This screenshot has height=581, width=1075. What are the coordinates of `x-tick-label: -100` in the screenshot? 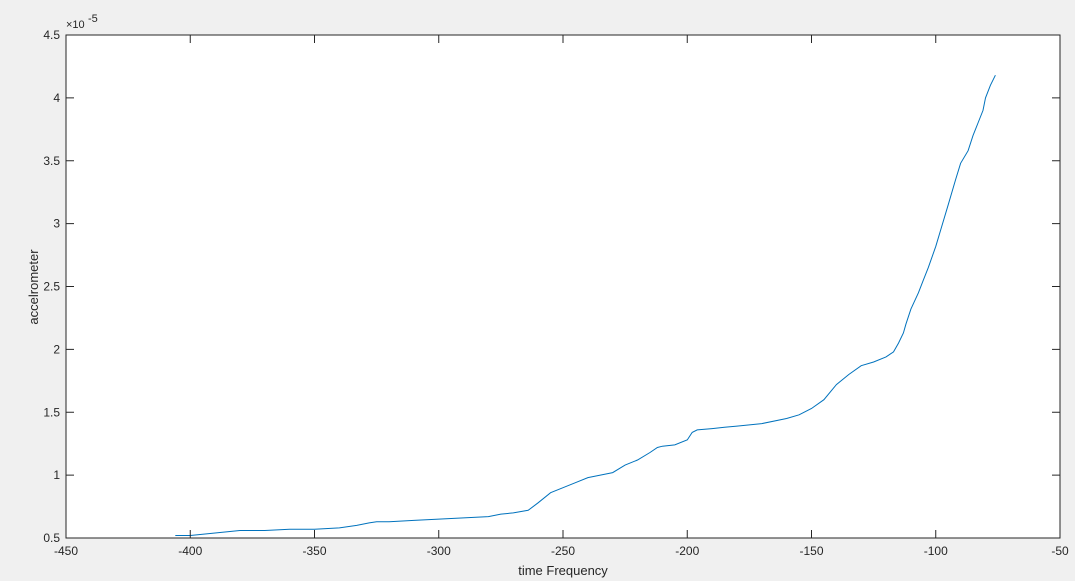 It's located at (936, 551).